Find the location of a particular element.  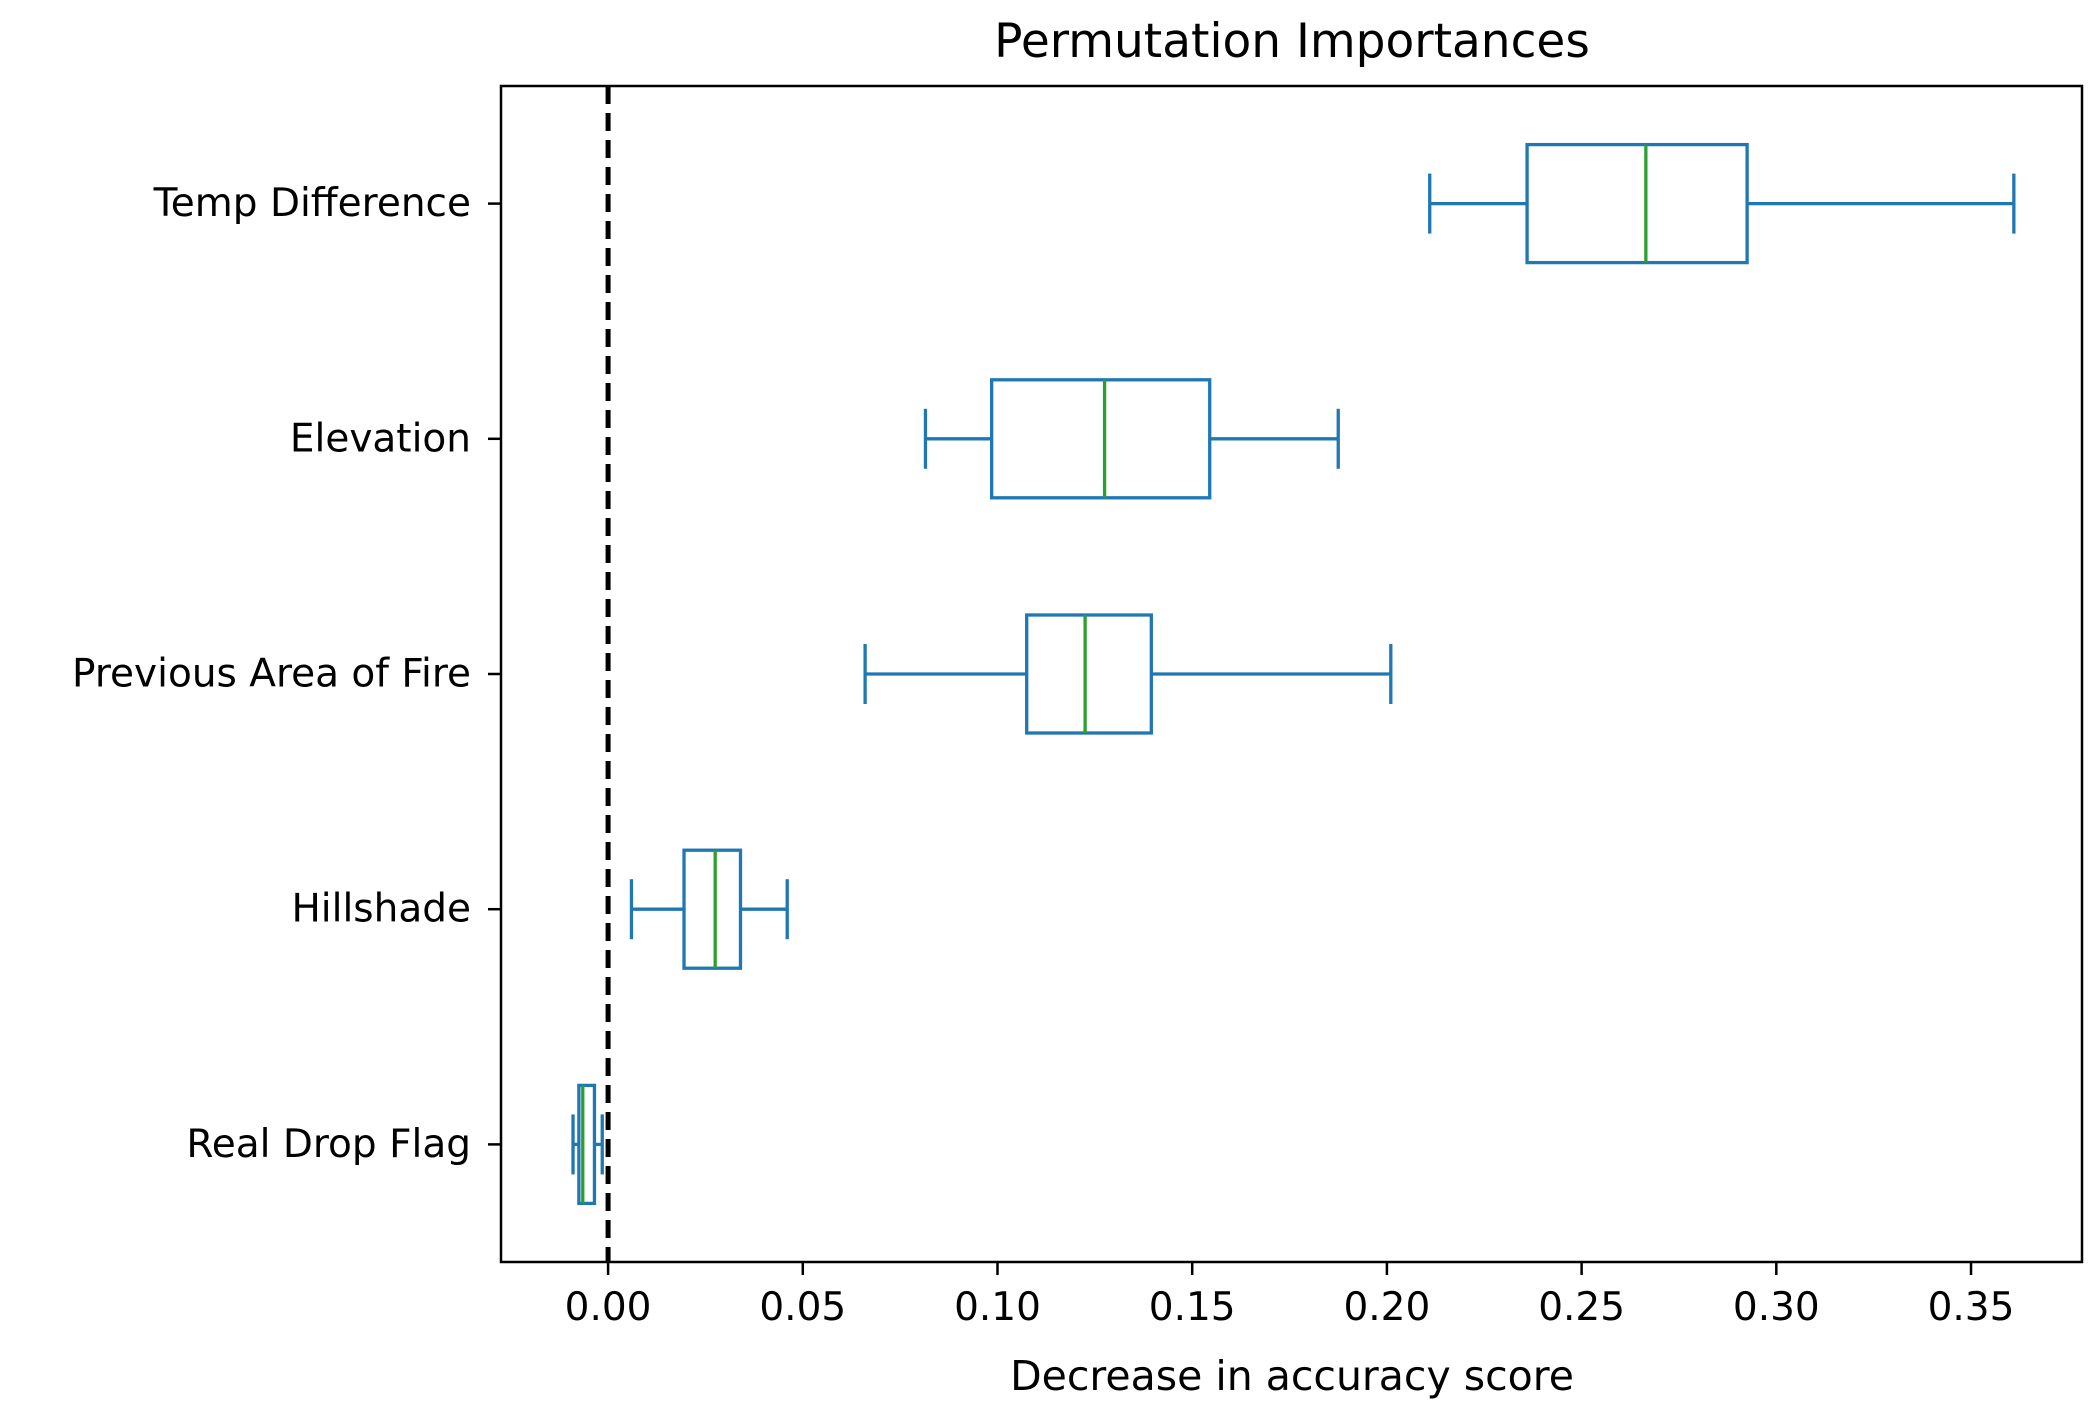

y-tick-label: Temp Difference is located at coordinates (312, 203).